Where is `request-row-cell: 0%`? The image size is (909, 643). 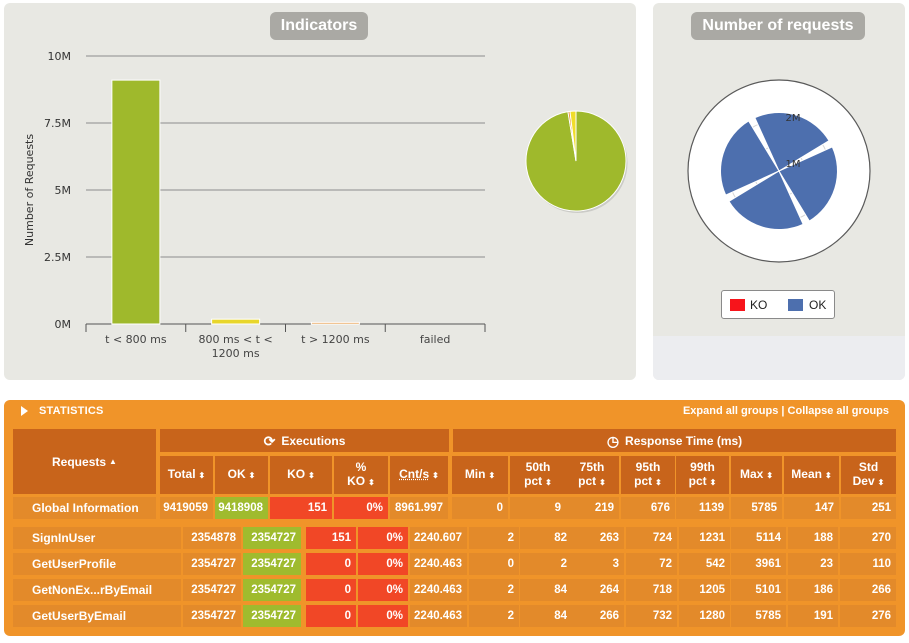 request-row-cell: 0% is located at coordinates (383, 564).